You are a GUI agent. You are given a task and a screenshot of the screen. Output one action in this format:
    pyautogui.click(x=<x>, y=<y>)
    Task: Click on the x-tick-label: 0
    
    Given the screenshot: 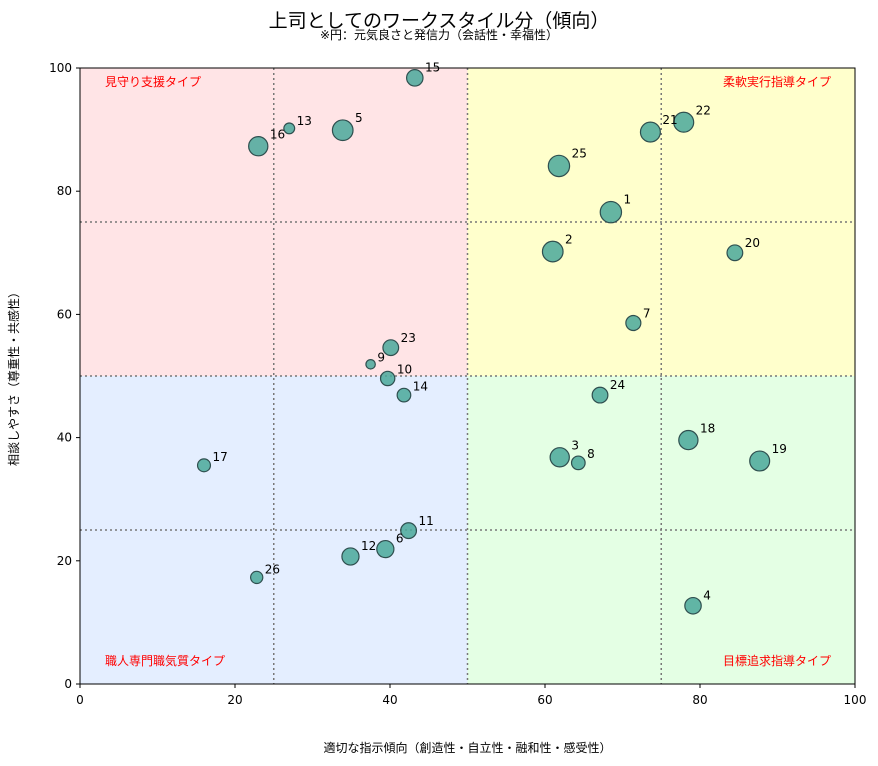 What is the action you would take?
    pyautogui.click(x=80, y=700)
    